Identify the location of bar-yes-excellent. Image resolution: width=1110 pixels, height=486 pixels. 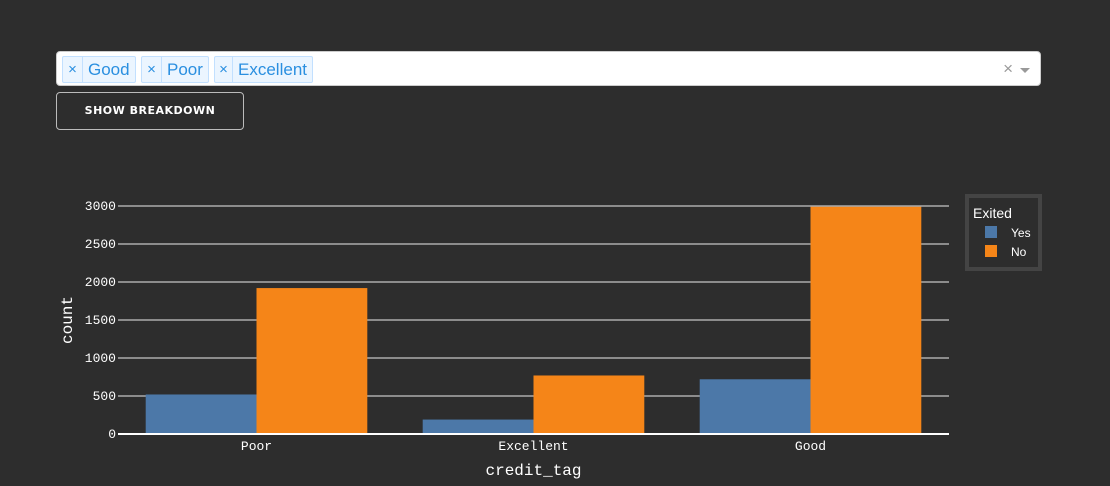
(478, 426).